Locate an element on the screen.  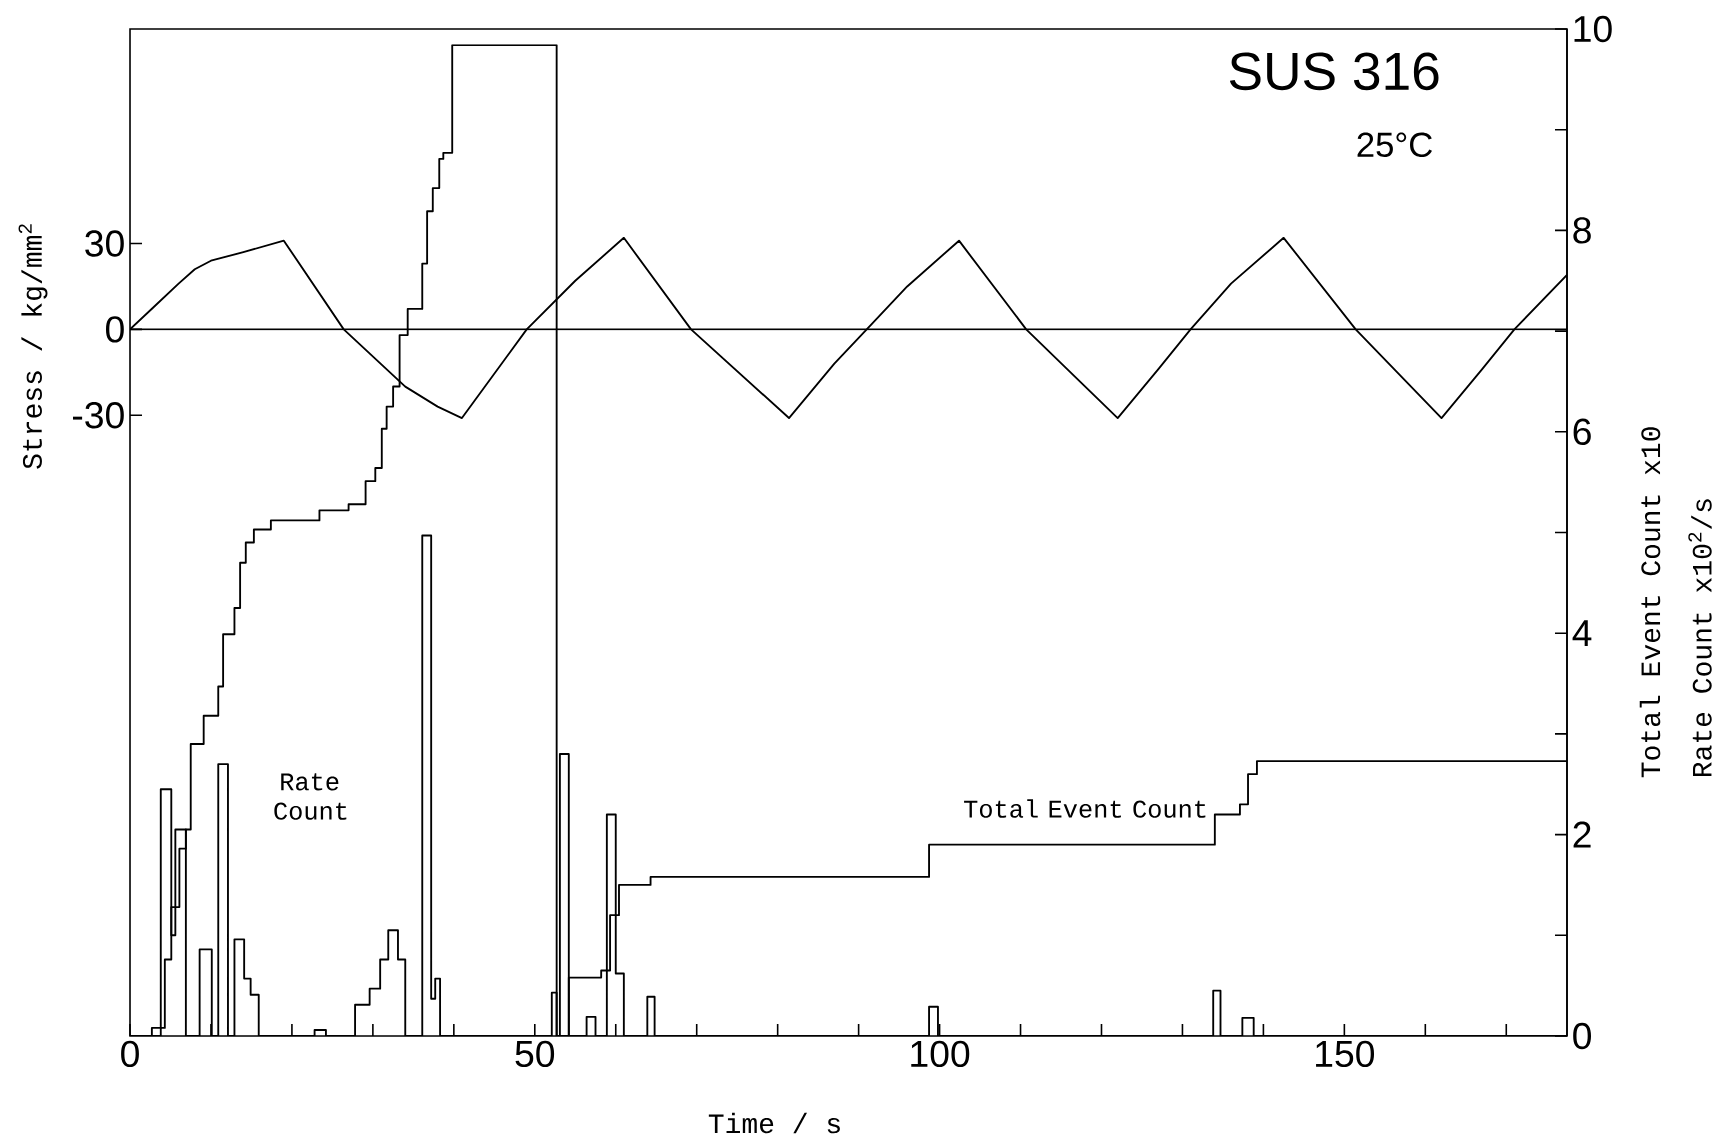
y-tick-label: -30 is located at coordinates (98, 415).